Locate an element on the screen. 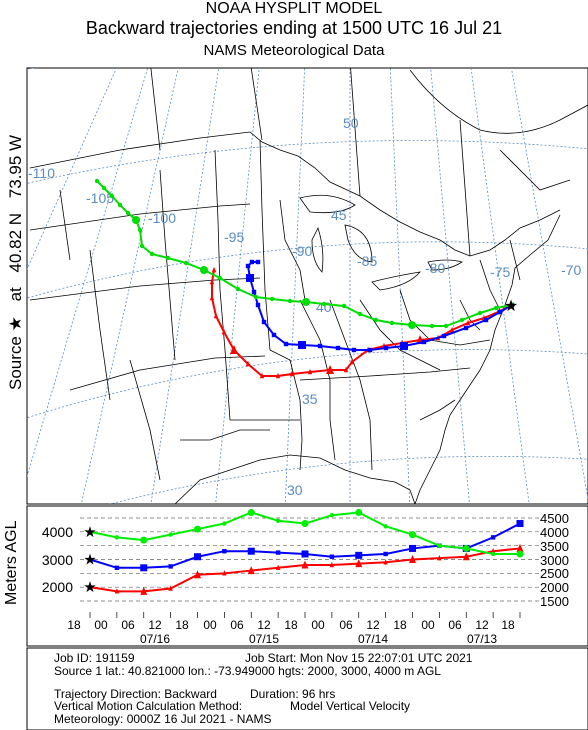 This screenshot has height=730, width=588. map-trajectory is located at coordinates (304, 253).